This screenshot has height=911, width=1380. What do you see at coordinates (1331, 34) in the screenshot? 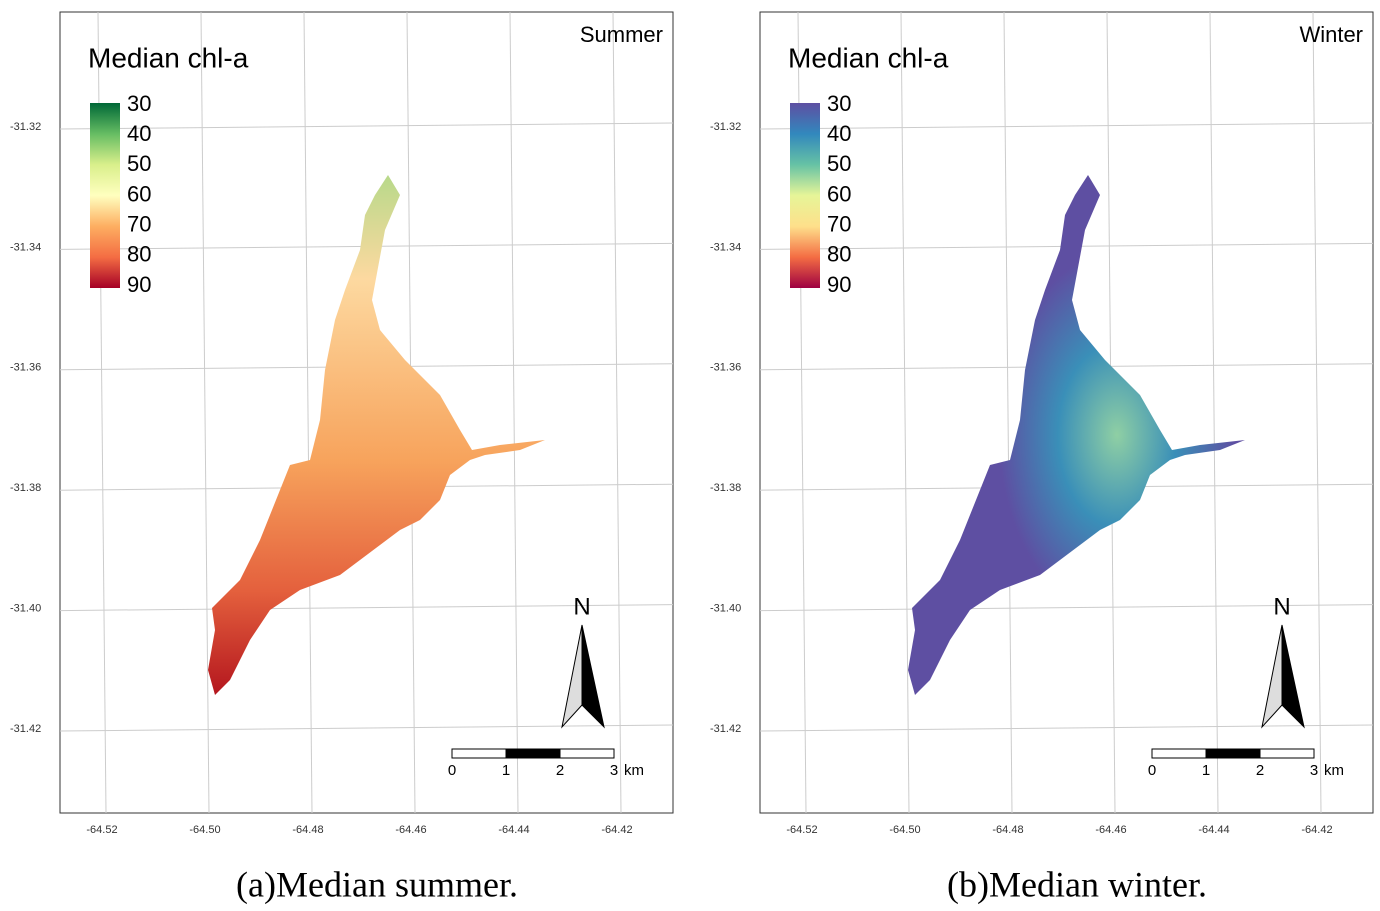
I see `season-label: Winter` at bounding box center [1331, 34].